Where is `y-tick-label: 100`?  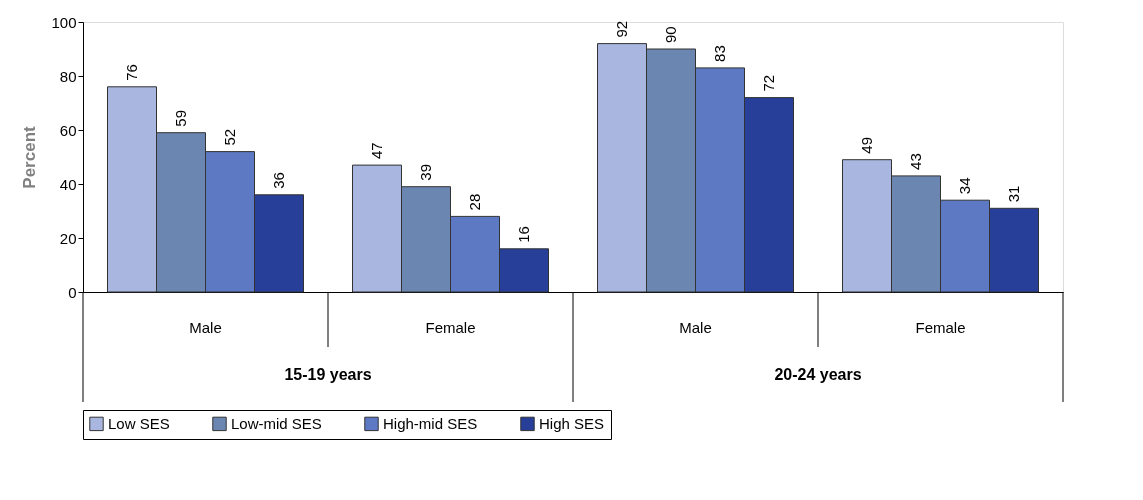
y-tick-label: 100 is located at coordinates (64, 22).